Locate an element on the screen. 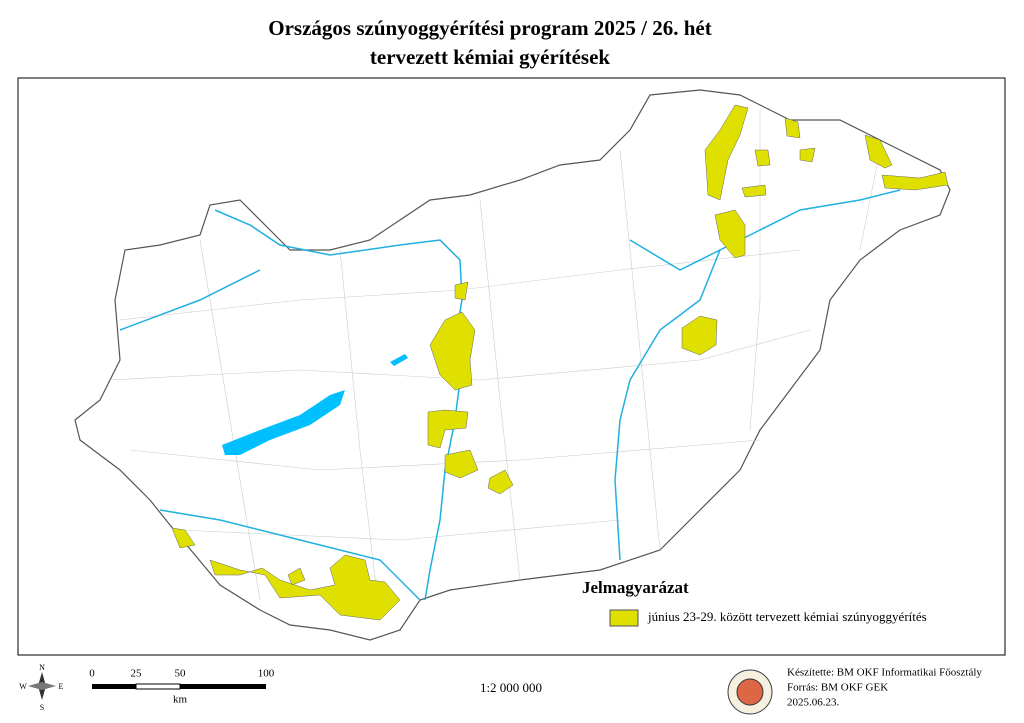 Image resolution: width=1024 pixels, height=723 pixels. scale-unit: km is located at coordinates (180, 700).